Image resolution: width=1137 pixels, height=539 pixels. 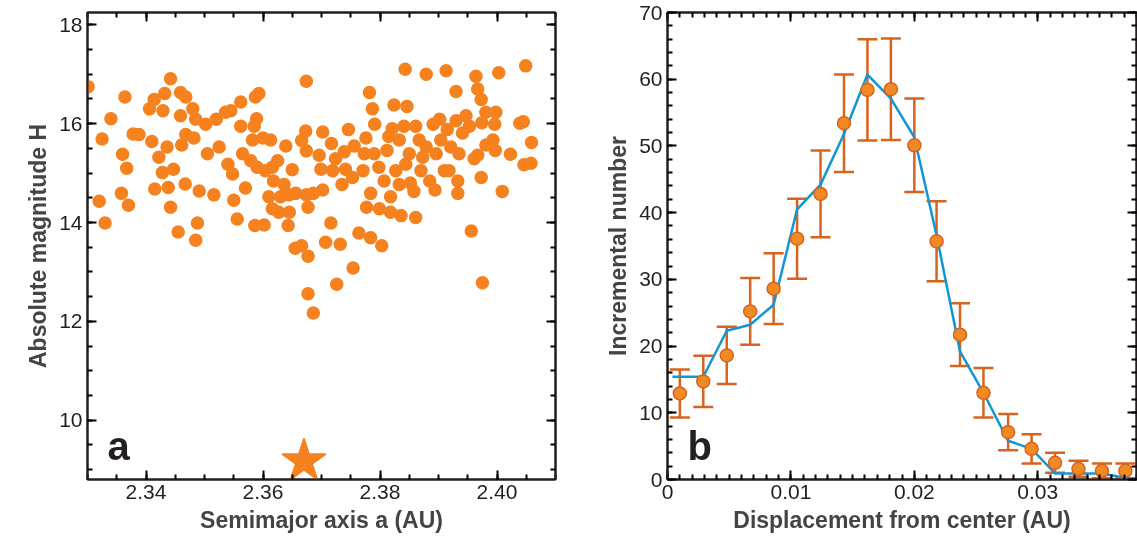 What do you see at coordinates (71, 24) in the screenshot?
I see `y-tick-label: 18` at bounding box center [71, 24].